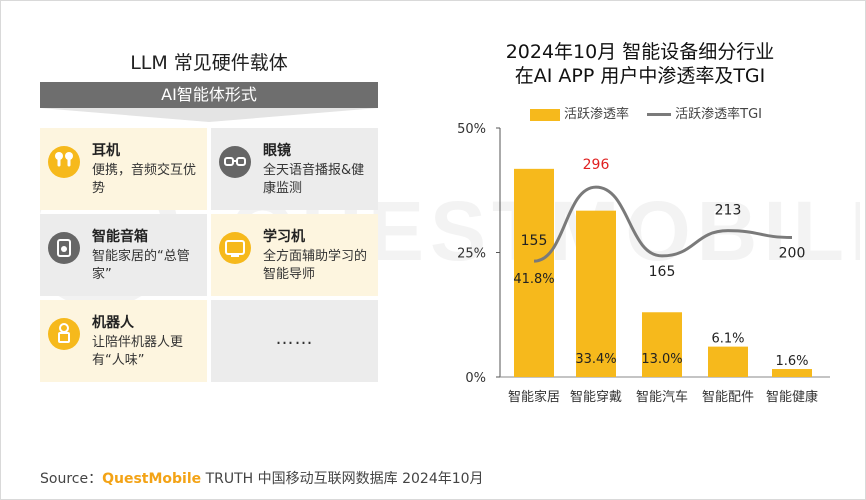  Describe the element at coordinates (235, 248) in the screenshot. I see `tablet-icon` at that location.